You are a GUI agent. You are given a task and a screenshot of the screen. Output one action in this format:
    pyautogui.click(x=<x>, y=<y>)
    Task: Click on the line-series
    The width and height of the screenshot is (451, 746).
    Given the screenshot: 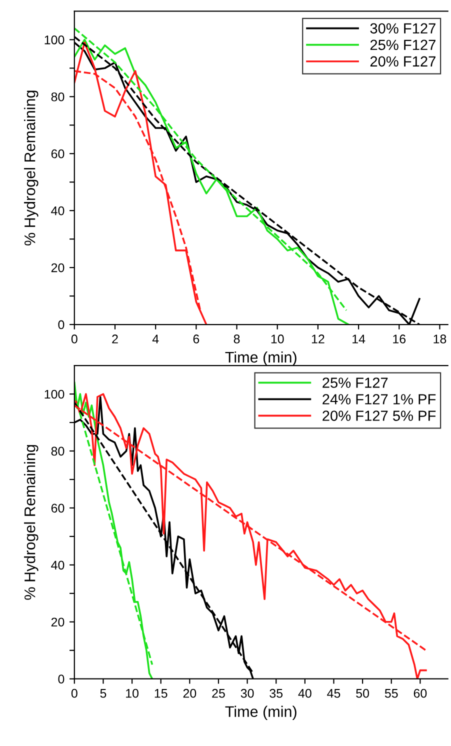 What is the action you would take?
    pyautogui.click(x=141, y=183)
    